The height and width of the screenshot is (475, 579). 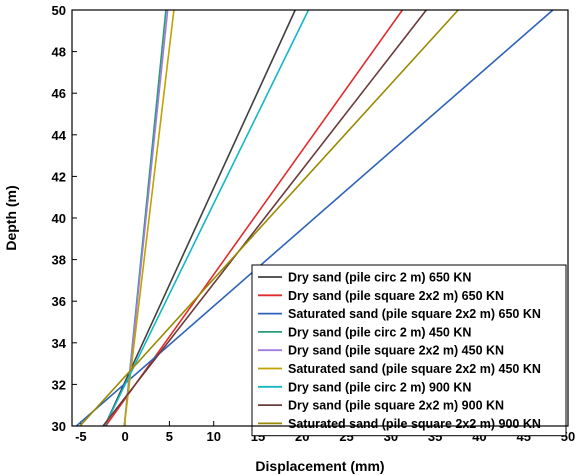 I want to click on legend-entry: Dry sand (pile circ 2 m) 650 KN, so click(x=379, y=278).